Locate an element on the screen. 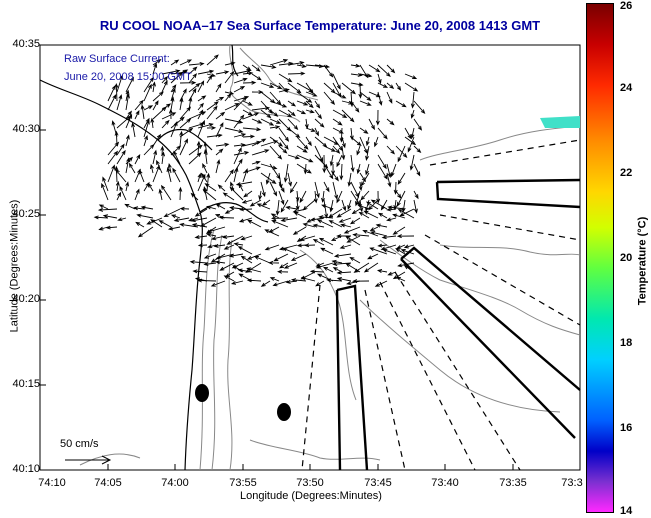 The height and width of the screenshot is (518, 651). x-tick-label: 73:40 is located at coordinates (445, 483).